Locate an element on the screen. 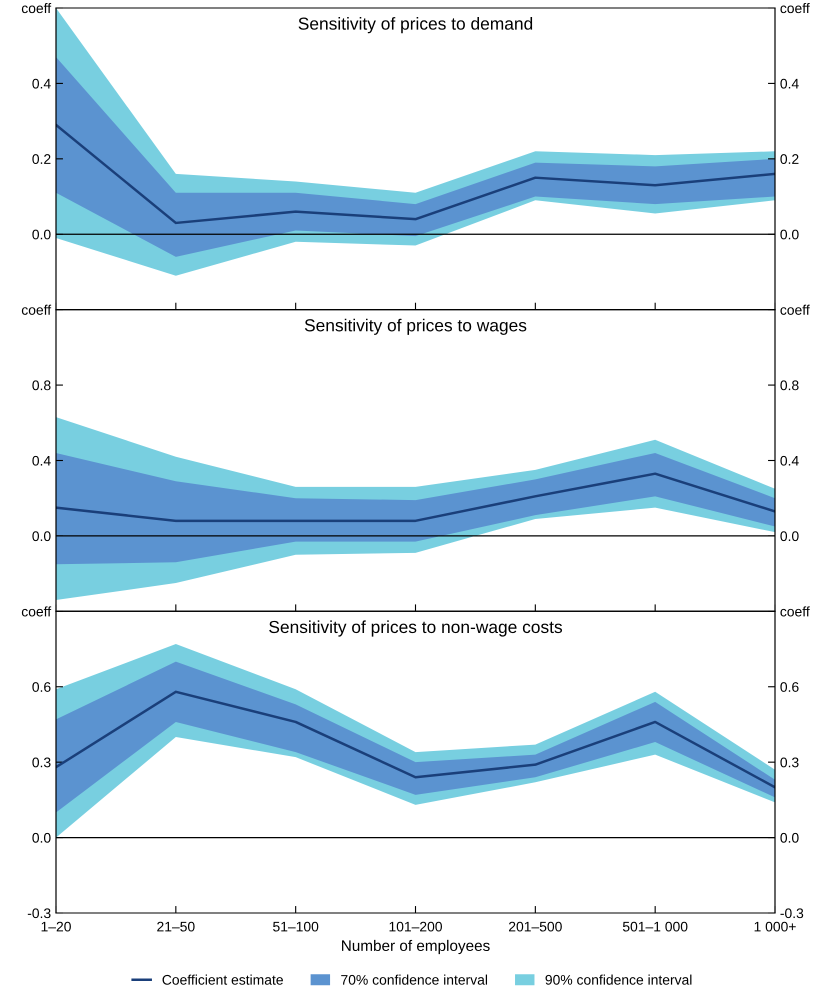 The image size is (825, 1000). x-tick-label: 501–1 000 is located at coordinates (655, 927).